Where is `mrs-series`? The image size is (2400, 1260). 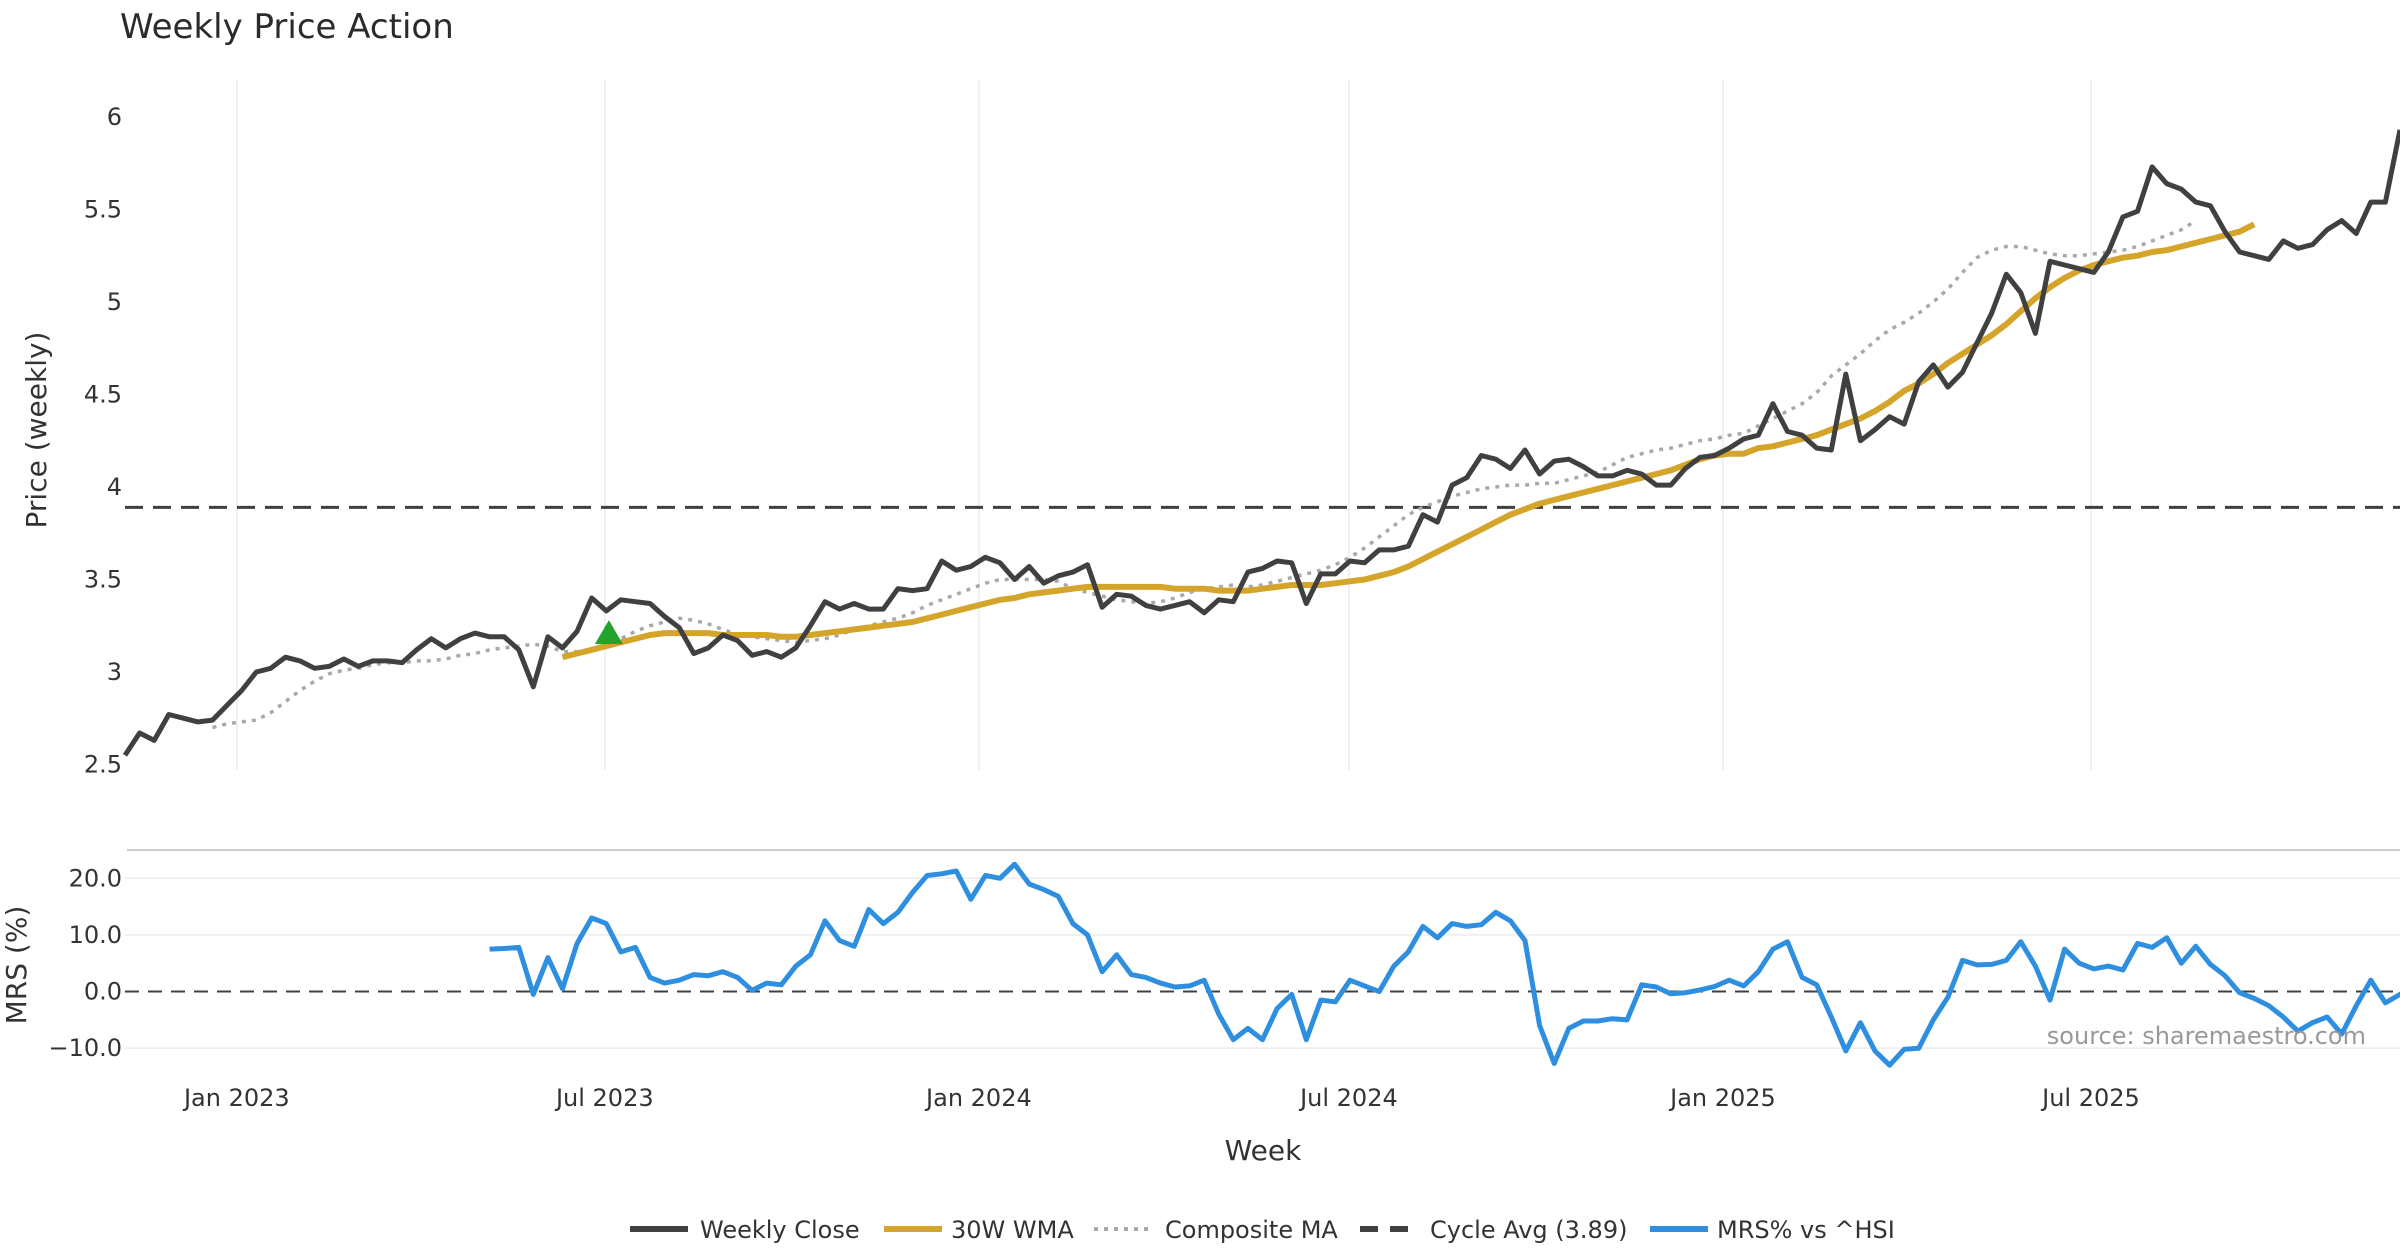 mrs-series is located at coordinates (1444, 964).